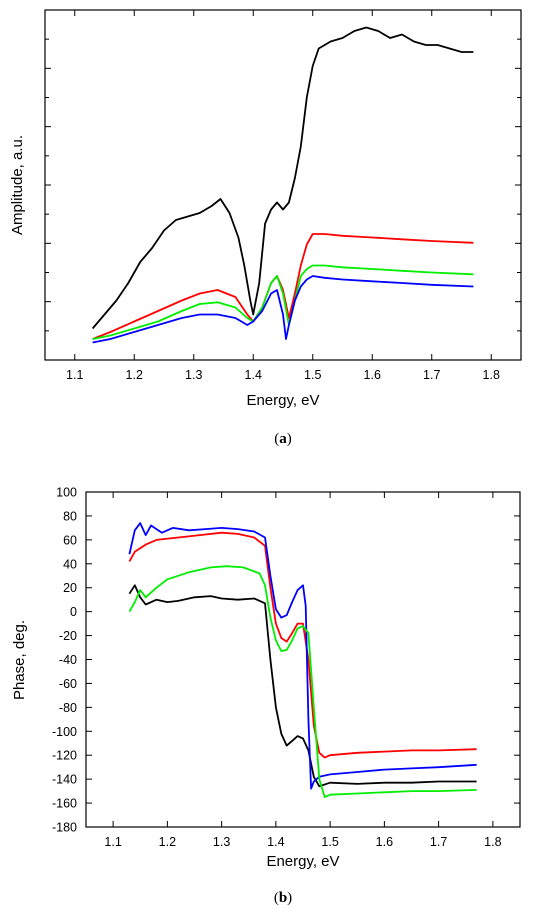  I want to click on phase-y-tick-label: 40, so click(70, 564).